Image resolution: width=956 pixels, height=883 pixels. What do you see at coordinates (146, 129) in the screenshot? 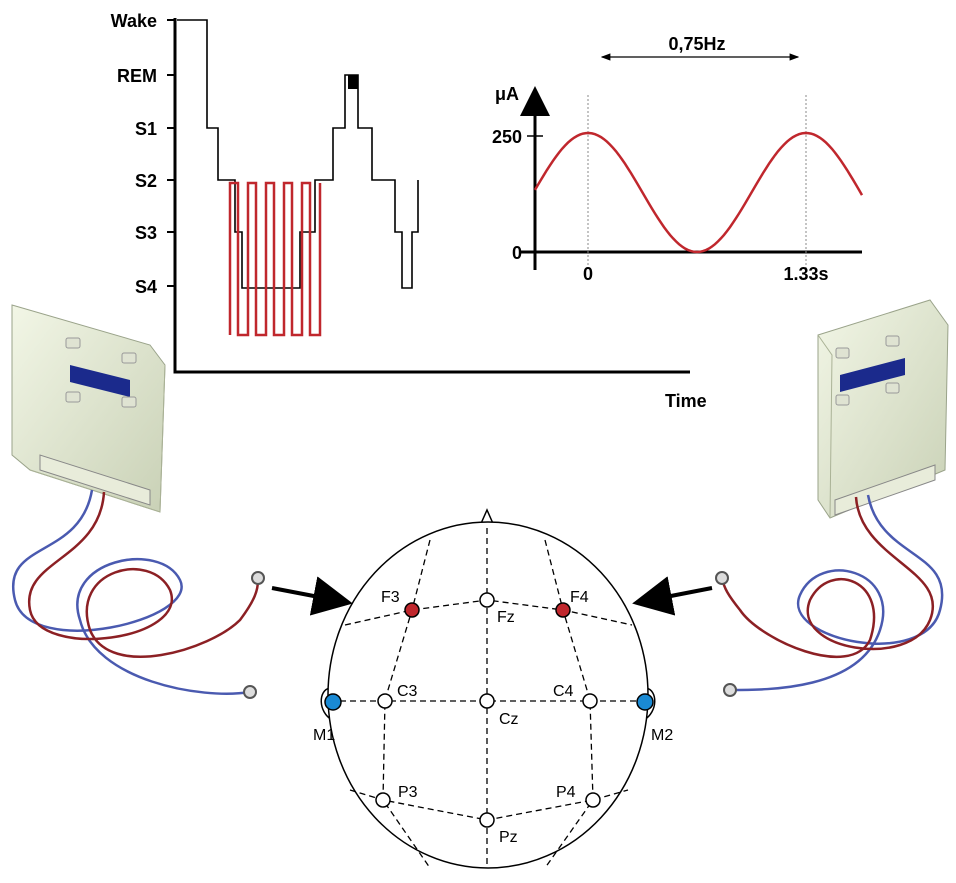
I see `stage-label: S1` at bounding box center [146, 129].